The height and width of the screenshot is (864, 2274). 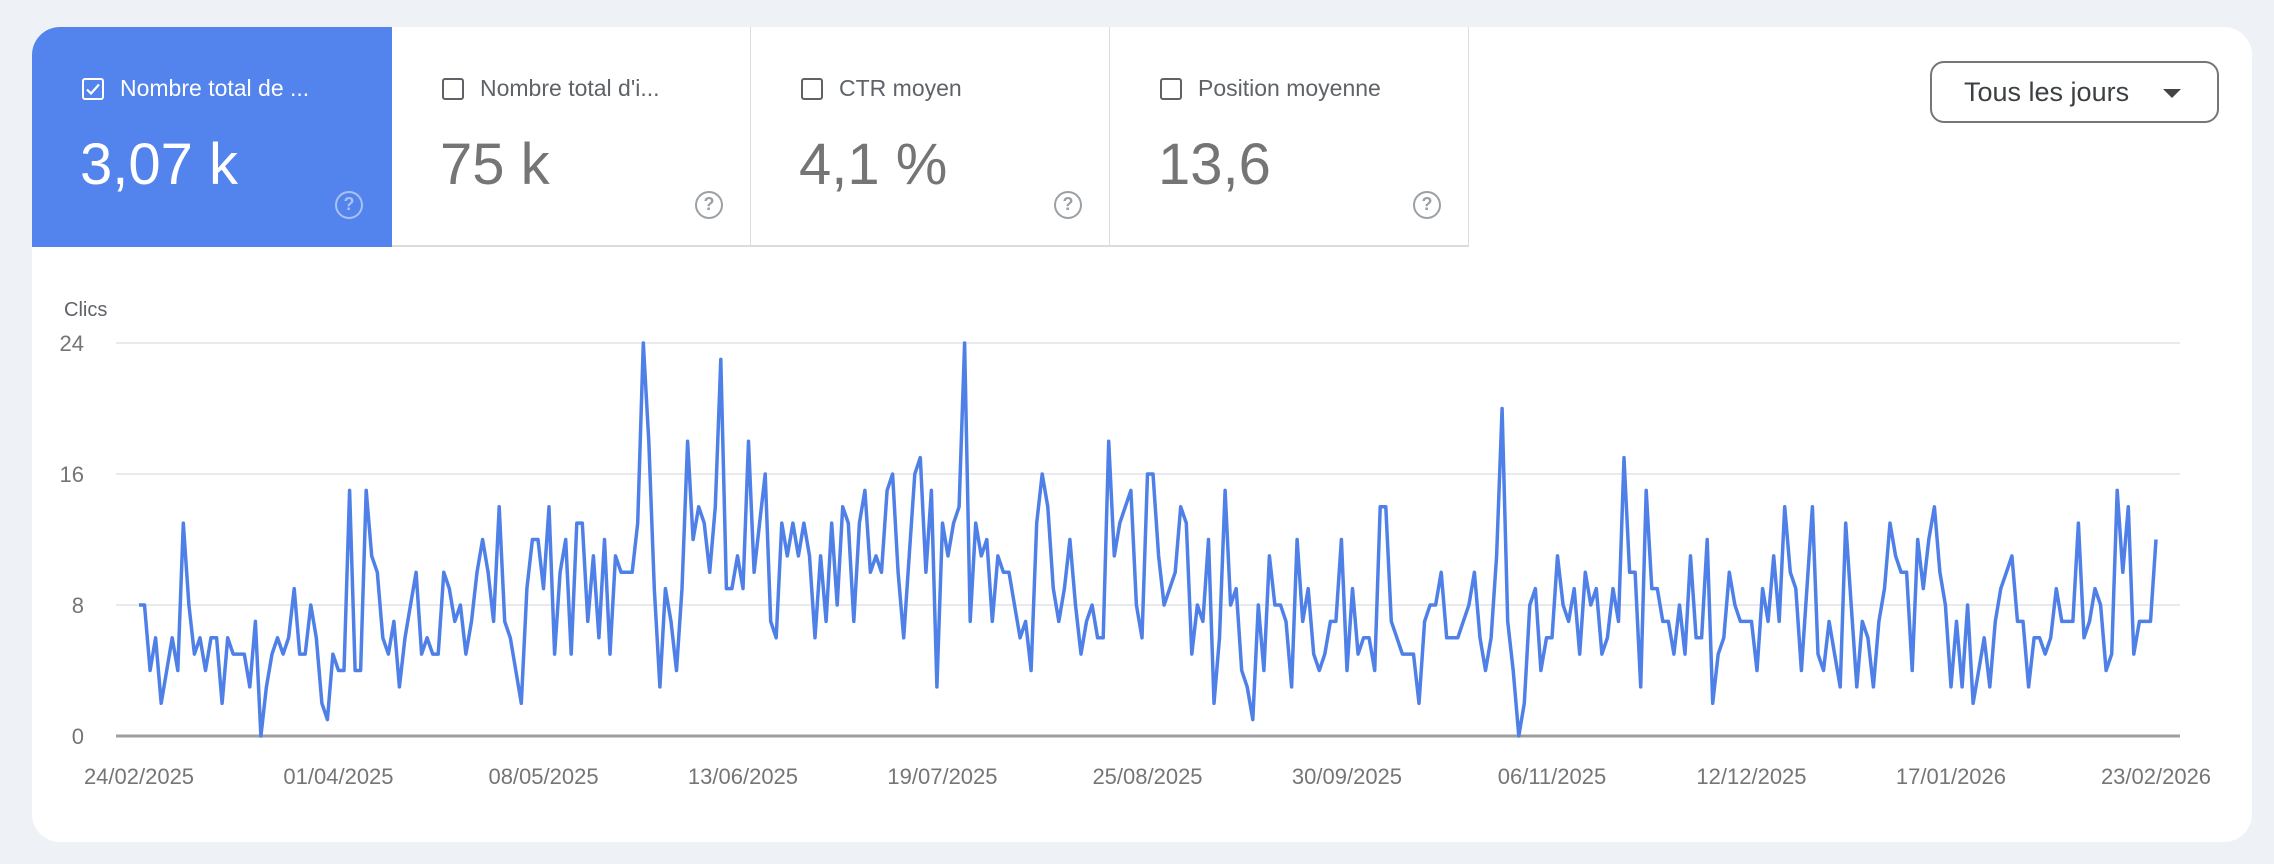 I want to click on metric-label: CTR moyen, so click(x=900, y=88).